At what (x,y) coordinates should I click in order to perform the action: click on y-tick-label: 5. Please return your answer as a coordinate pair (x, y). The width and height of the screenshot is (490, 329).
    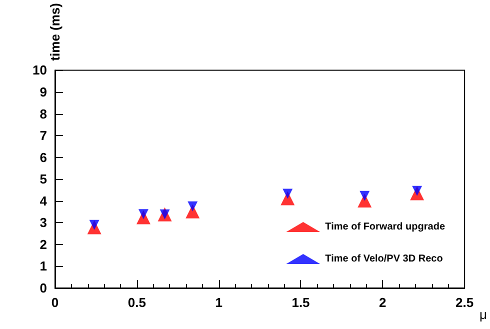
    Looking at the image, I should click on (43, 179).